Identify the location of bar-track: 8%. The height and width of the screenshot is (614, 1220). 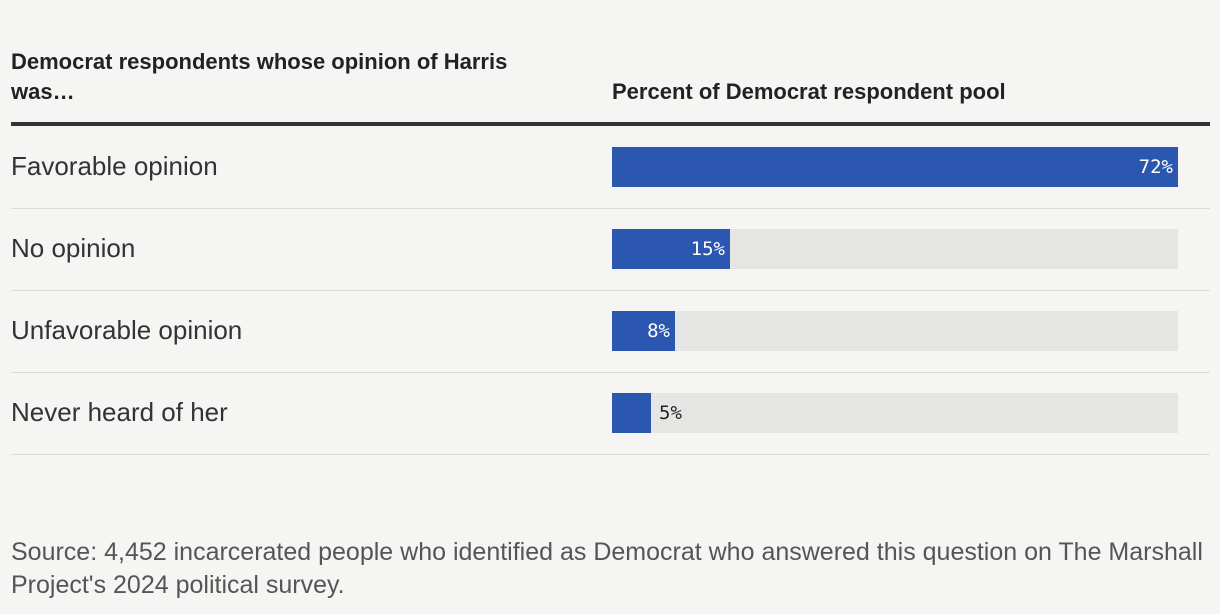
(895, 331).